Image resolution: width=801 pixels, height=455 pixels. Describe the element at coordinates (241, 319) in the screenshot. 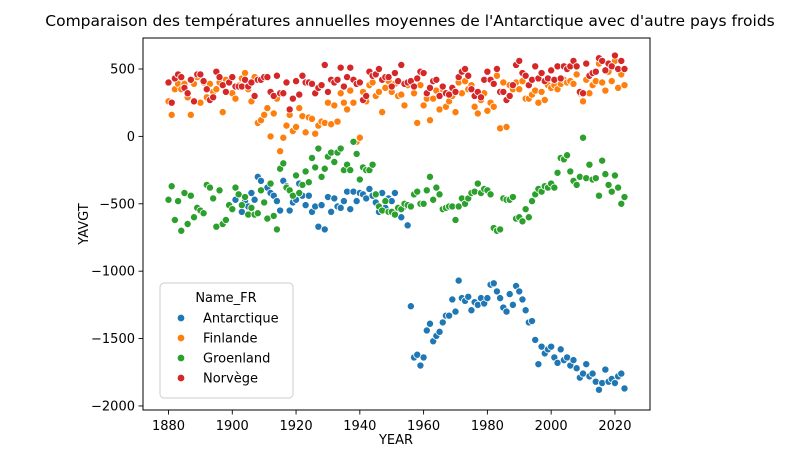

I see `legend-label: Antarctique` at that location.